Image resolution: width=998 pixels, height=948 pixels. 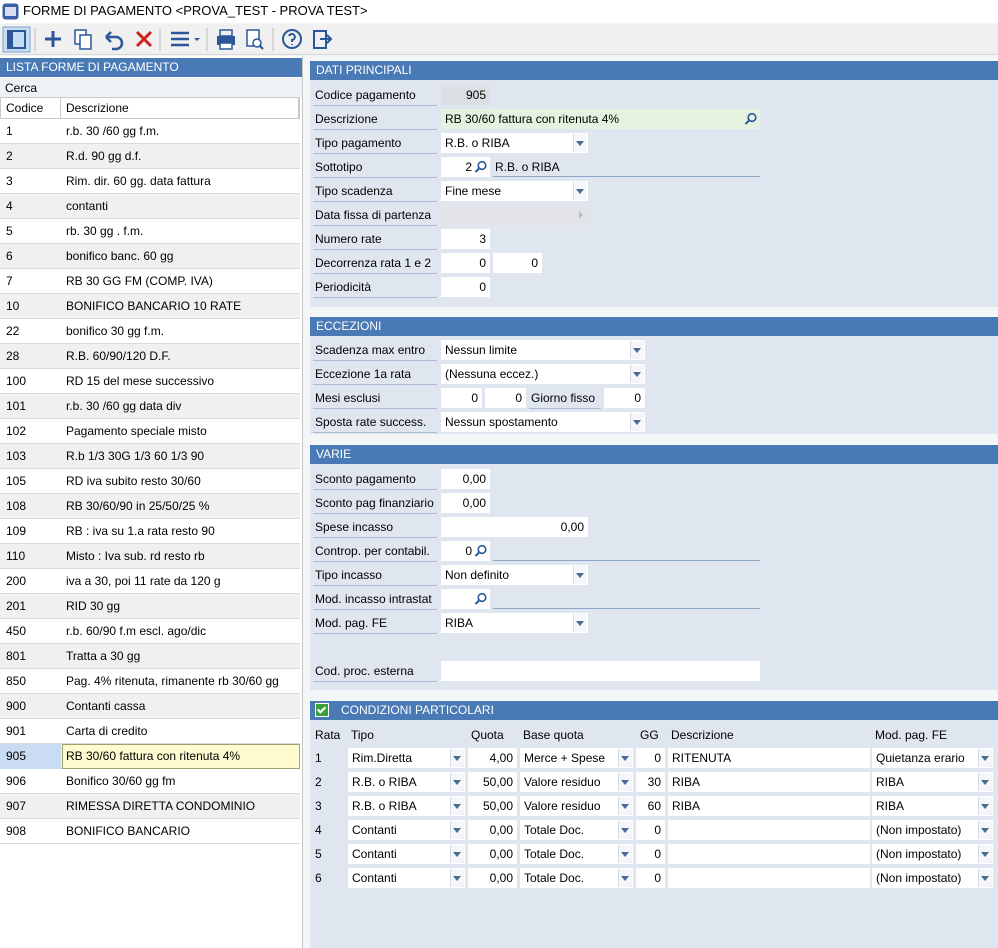 I want to click on dropdown: Quietanza erario, so click(x=932, y=758).